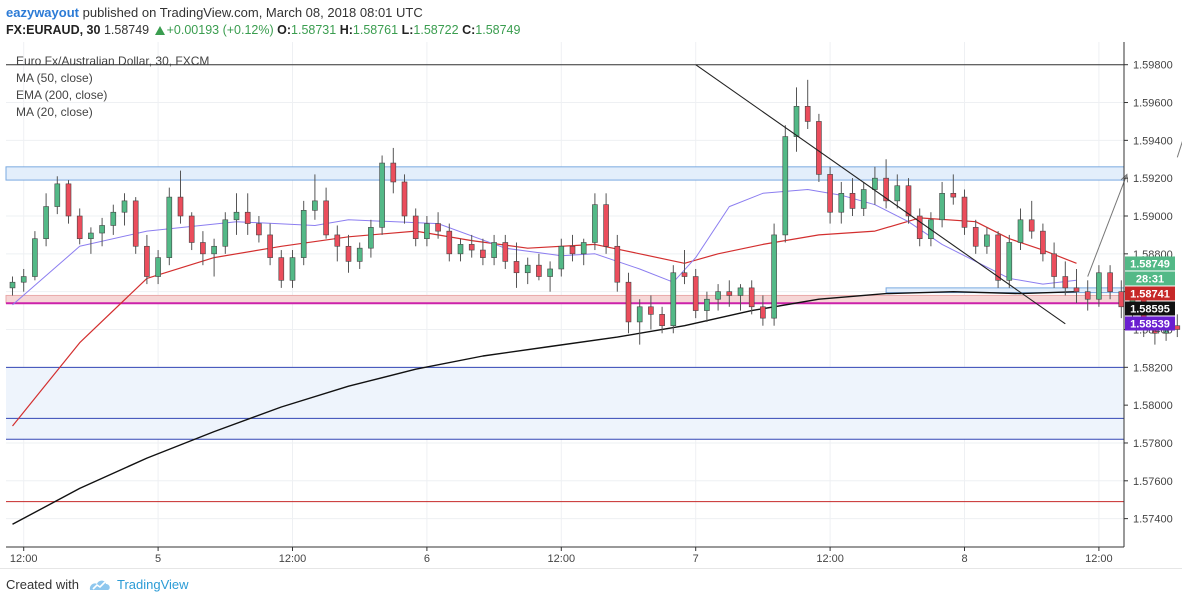 The height and width of the screenshot is (603, 1182). I want to click on trendline, so click(880, 194).